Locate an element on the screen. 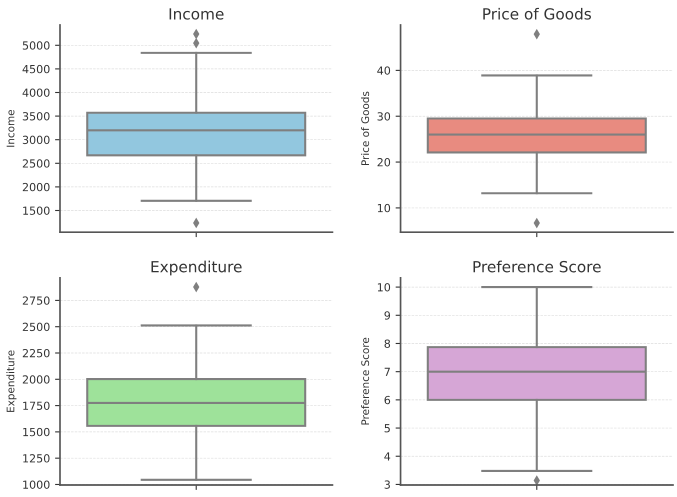 This screenshot has height=497, width=677. y-tick-label: 6 is located at coordinates (387, 400).